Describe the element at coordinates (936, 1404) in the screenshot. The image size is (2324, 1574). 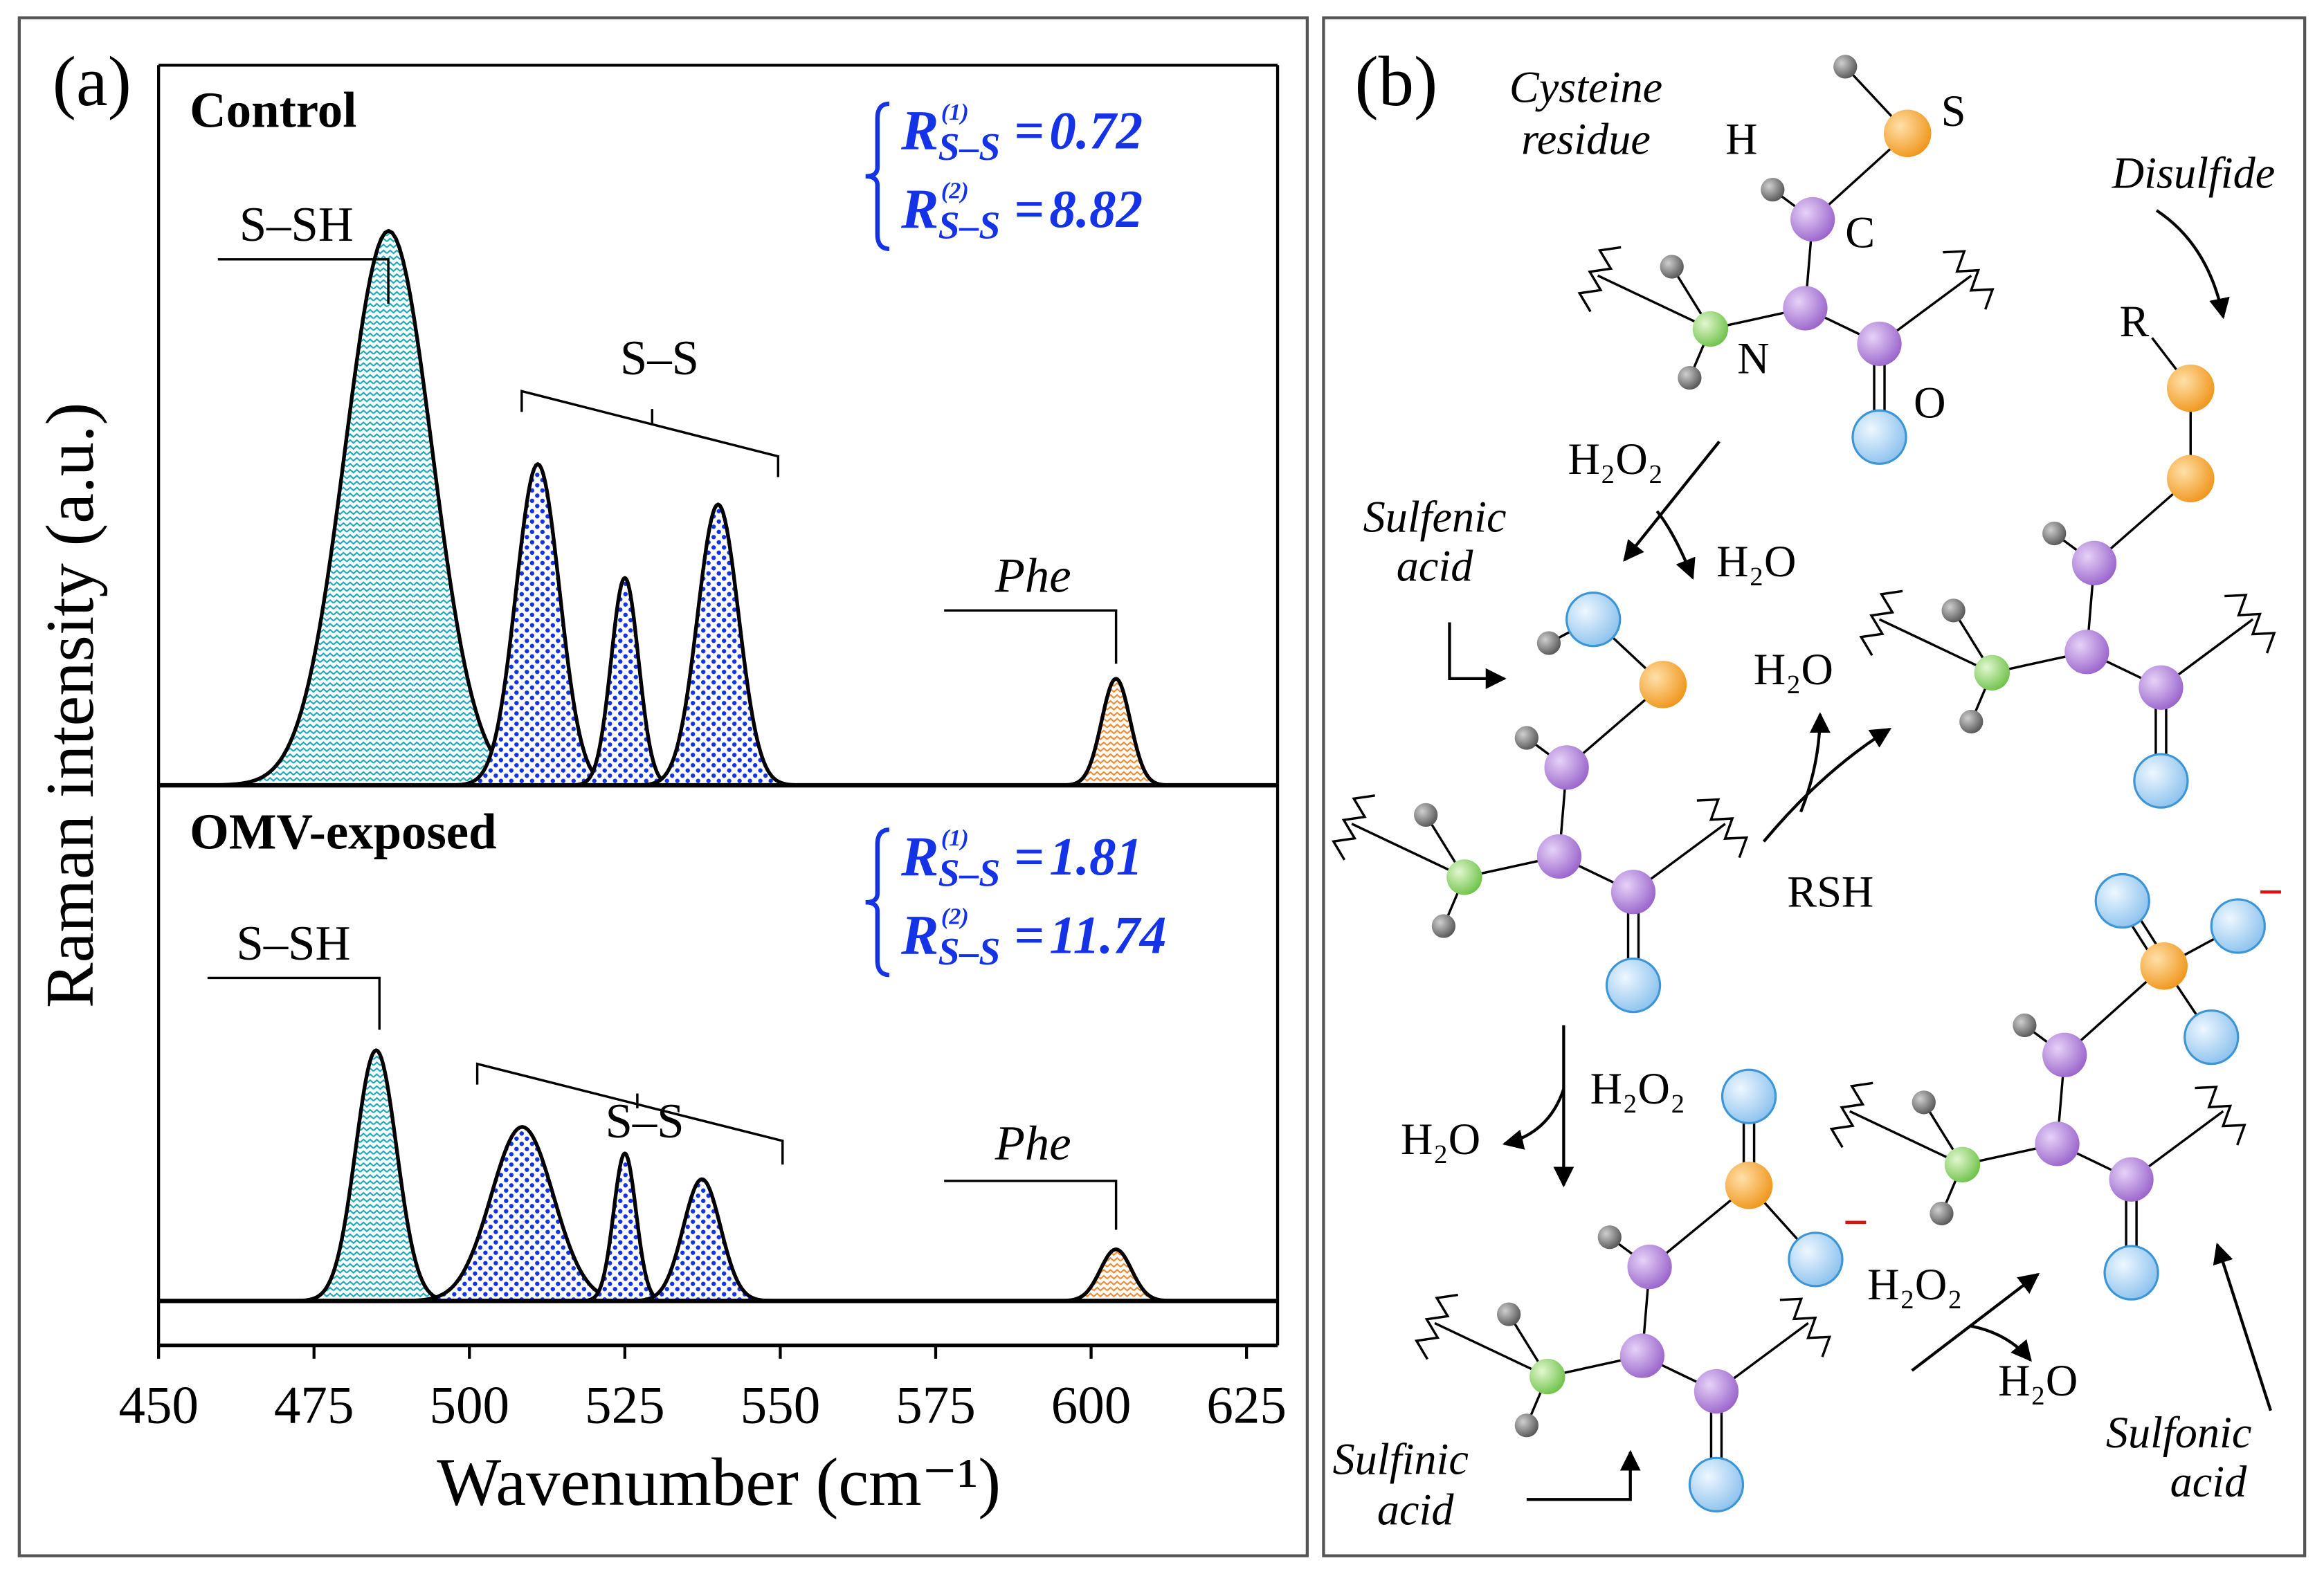
I see `x-tick-label: 575` at that location.